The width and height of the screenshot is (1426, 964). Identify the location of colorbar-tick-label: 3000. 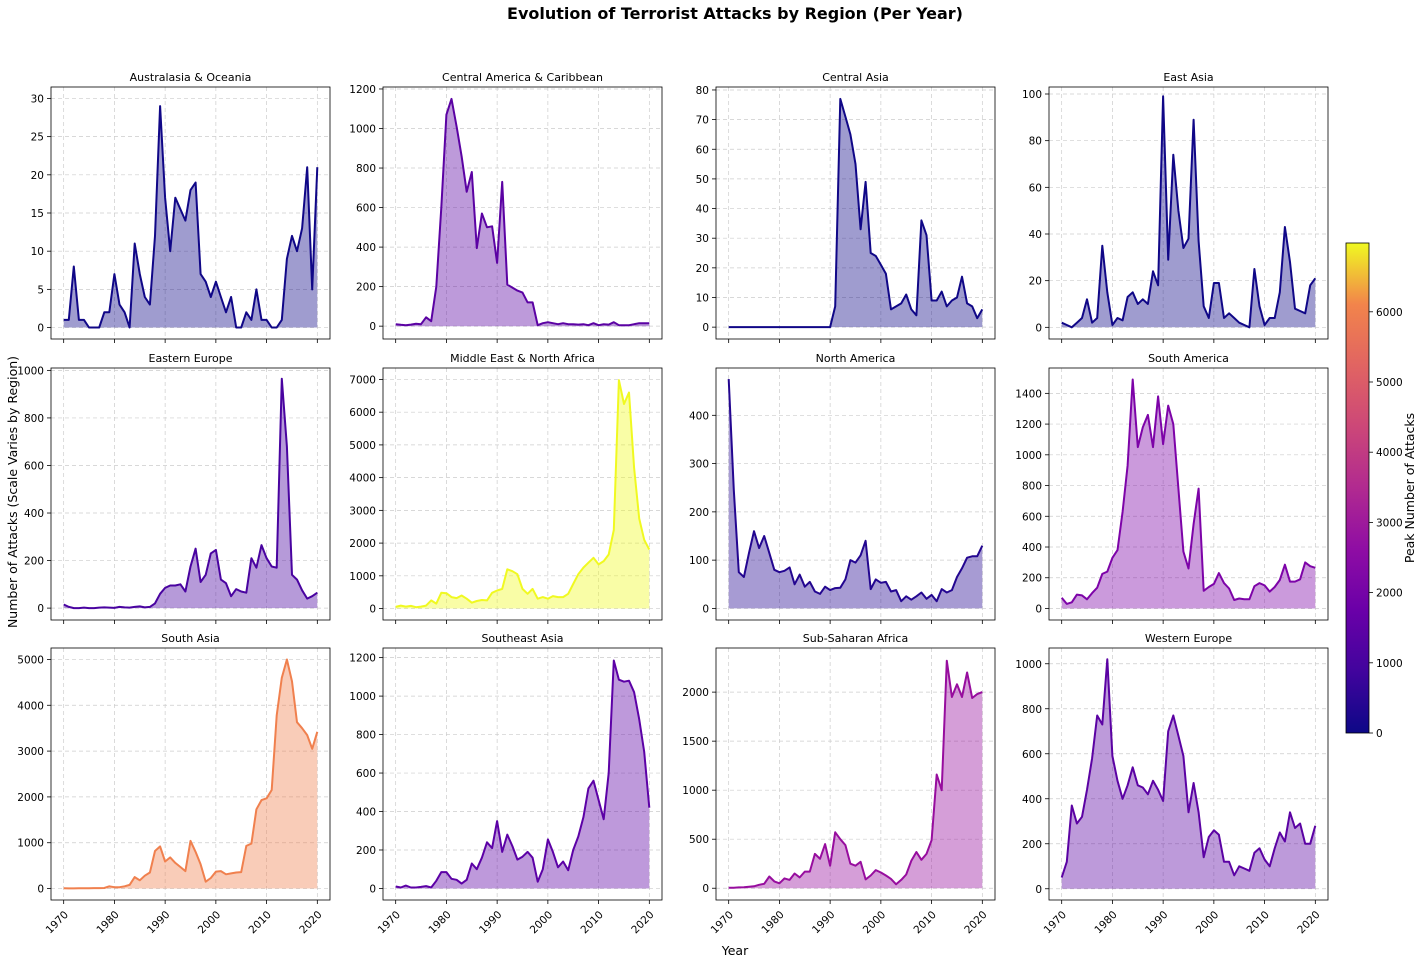
(1389, 523).